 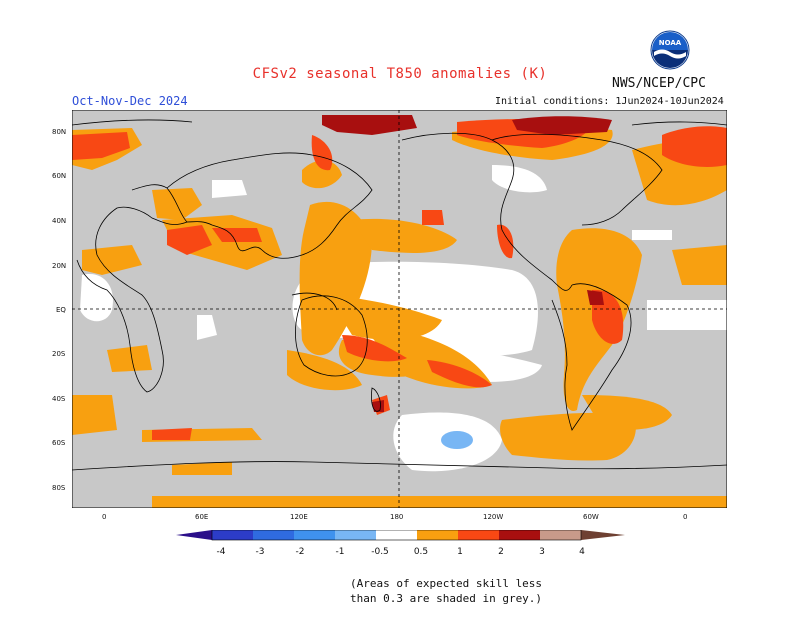 What do you see at coordinates (446, 598) in the screenshot?
I see `skill-note-line-2: than 0.3 are shaded in grey.)` at bounding box center [446, 598].